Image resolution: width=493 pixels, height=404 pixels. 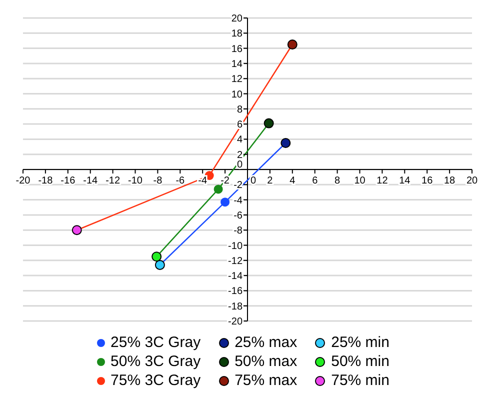 What do you see at coordinates (155, 342) in the screenshot?
I see `legend-label: 25% 3C Gray` at bounding box center [155, 342].